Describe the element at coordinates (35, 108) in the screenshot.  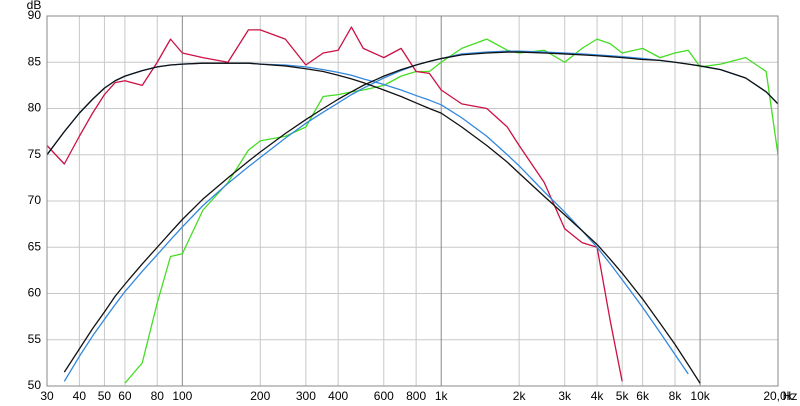
I see `y-tick-label: 80` at that location.